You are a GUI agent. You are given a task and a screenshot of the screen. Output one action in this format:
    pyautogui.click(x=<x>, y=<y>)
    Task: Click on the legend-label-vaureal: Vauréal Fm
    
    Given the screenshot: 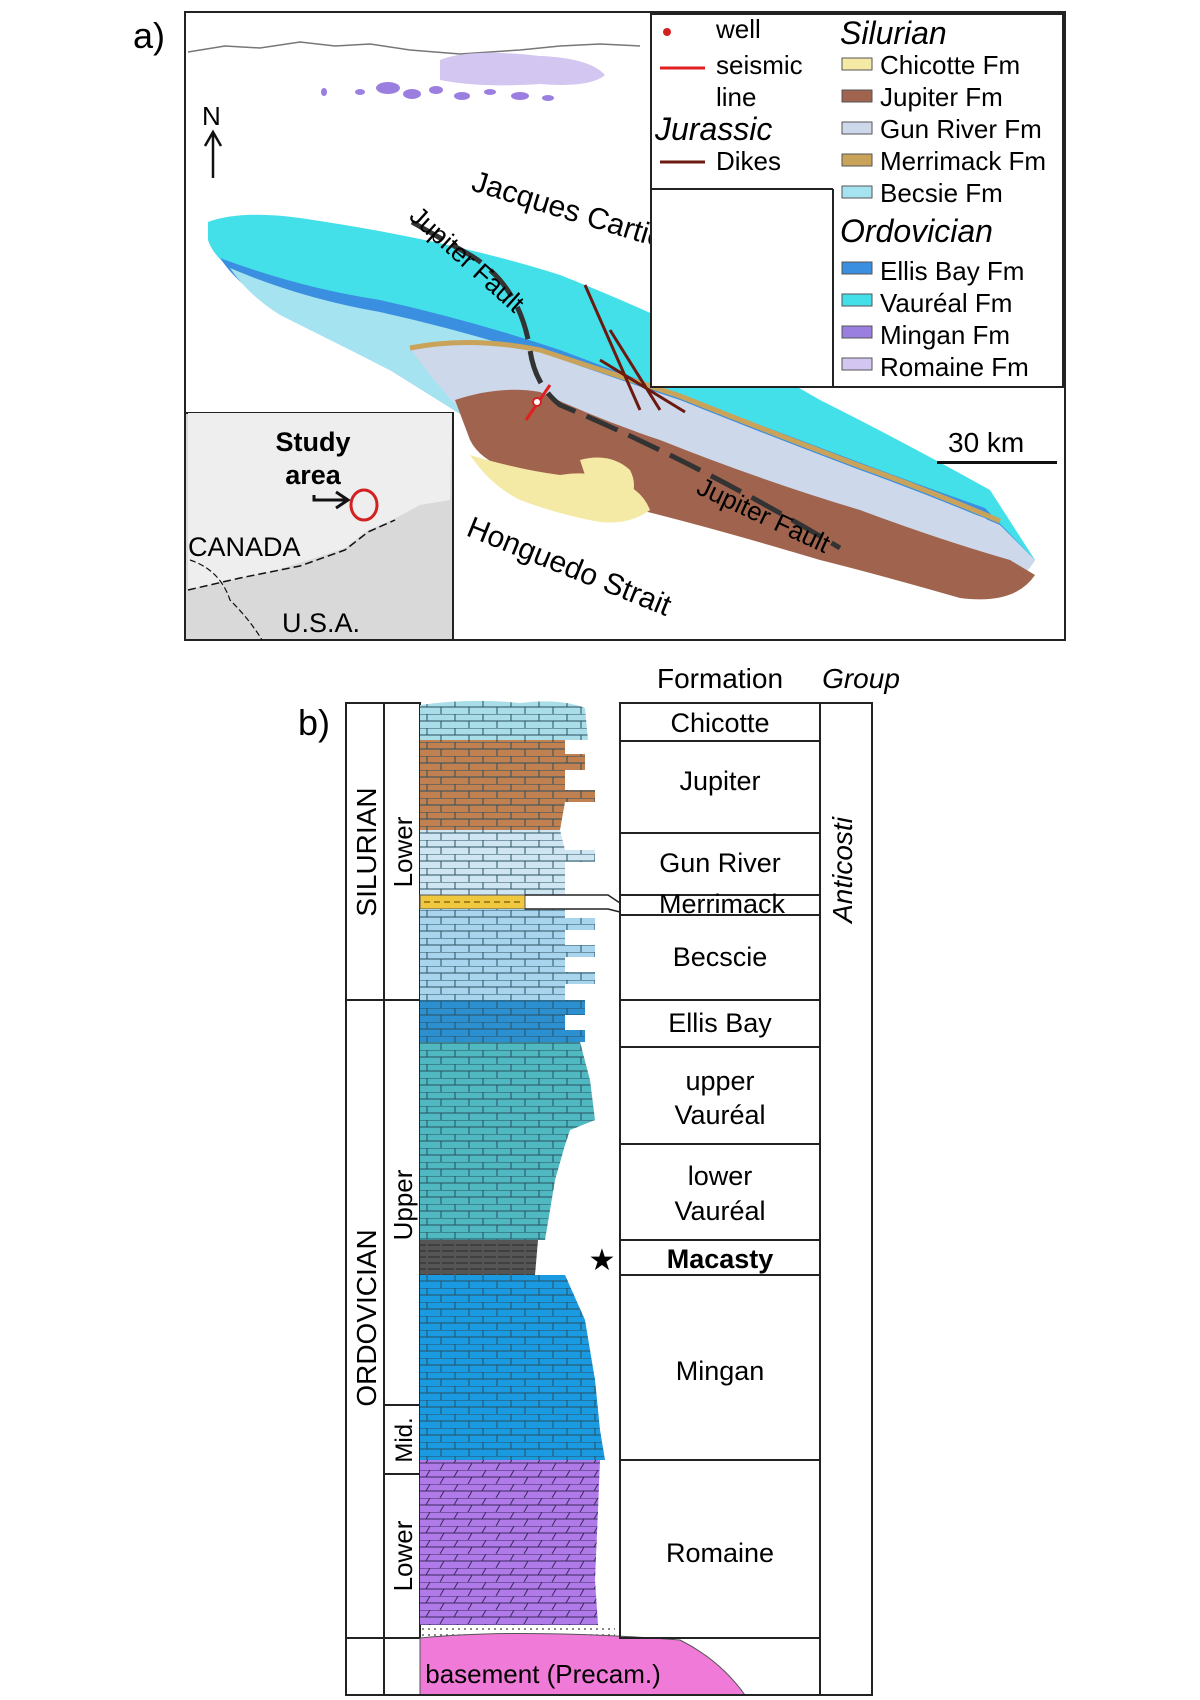 What is the action you would take?
    pyautogui.click(x=946, y=303)
    